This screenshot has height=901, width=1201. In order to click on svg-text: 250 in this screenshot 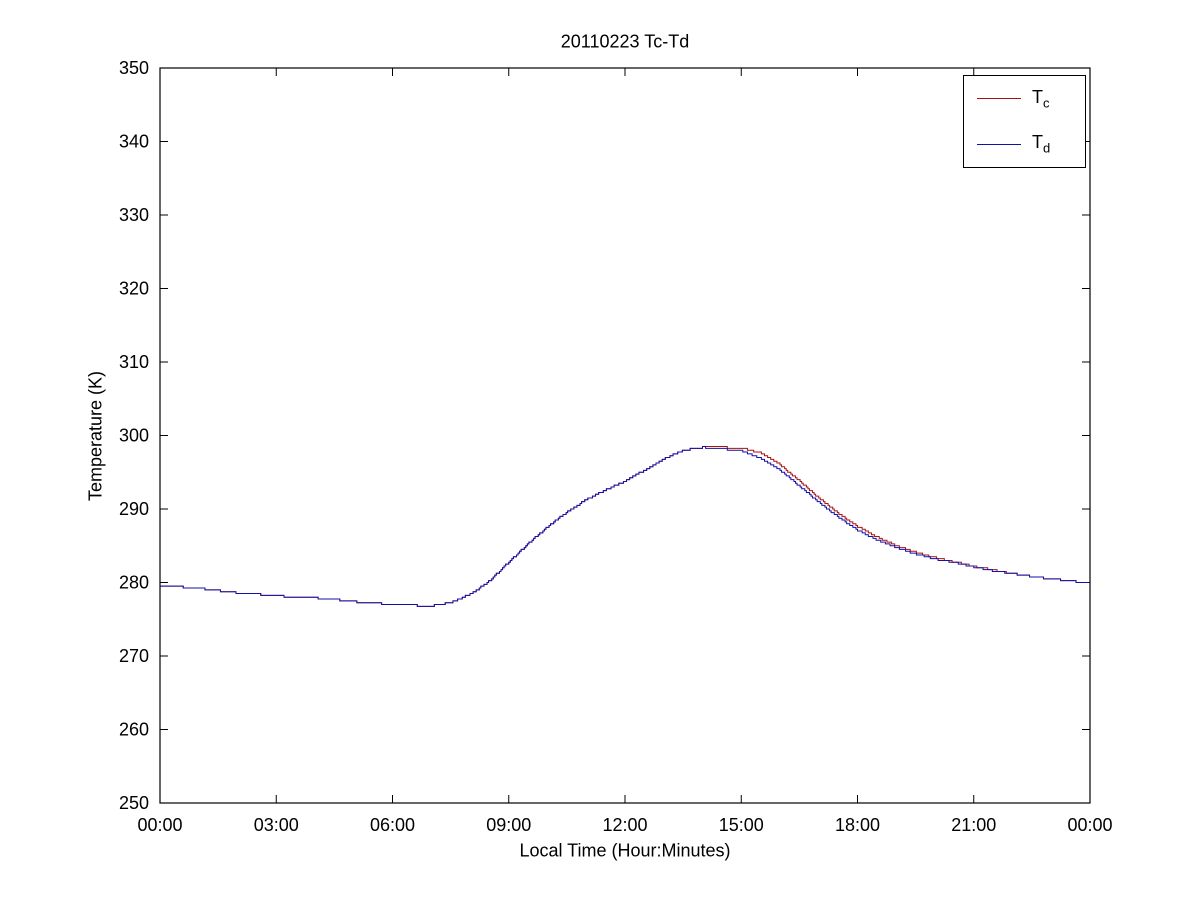, I will do `click(134, 803)`.